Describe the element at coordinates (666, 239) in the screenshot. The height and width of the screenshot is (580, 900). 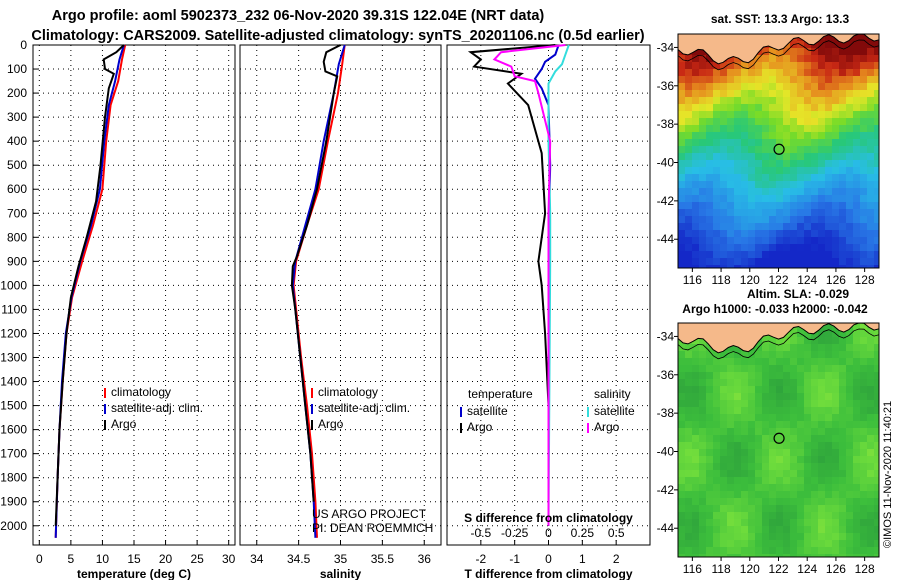
I see `y-tick-label: -44` at that location.